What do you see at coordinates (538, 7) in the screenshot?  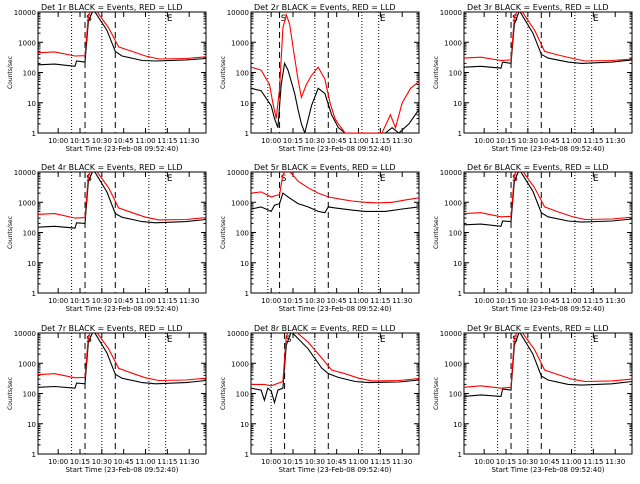 I see `panel-title: Det 3r BLACK = Events, RED = LLD` at bounding box center [538, 7].